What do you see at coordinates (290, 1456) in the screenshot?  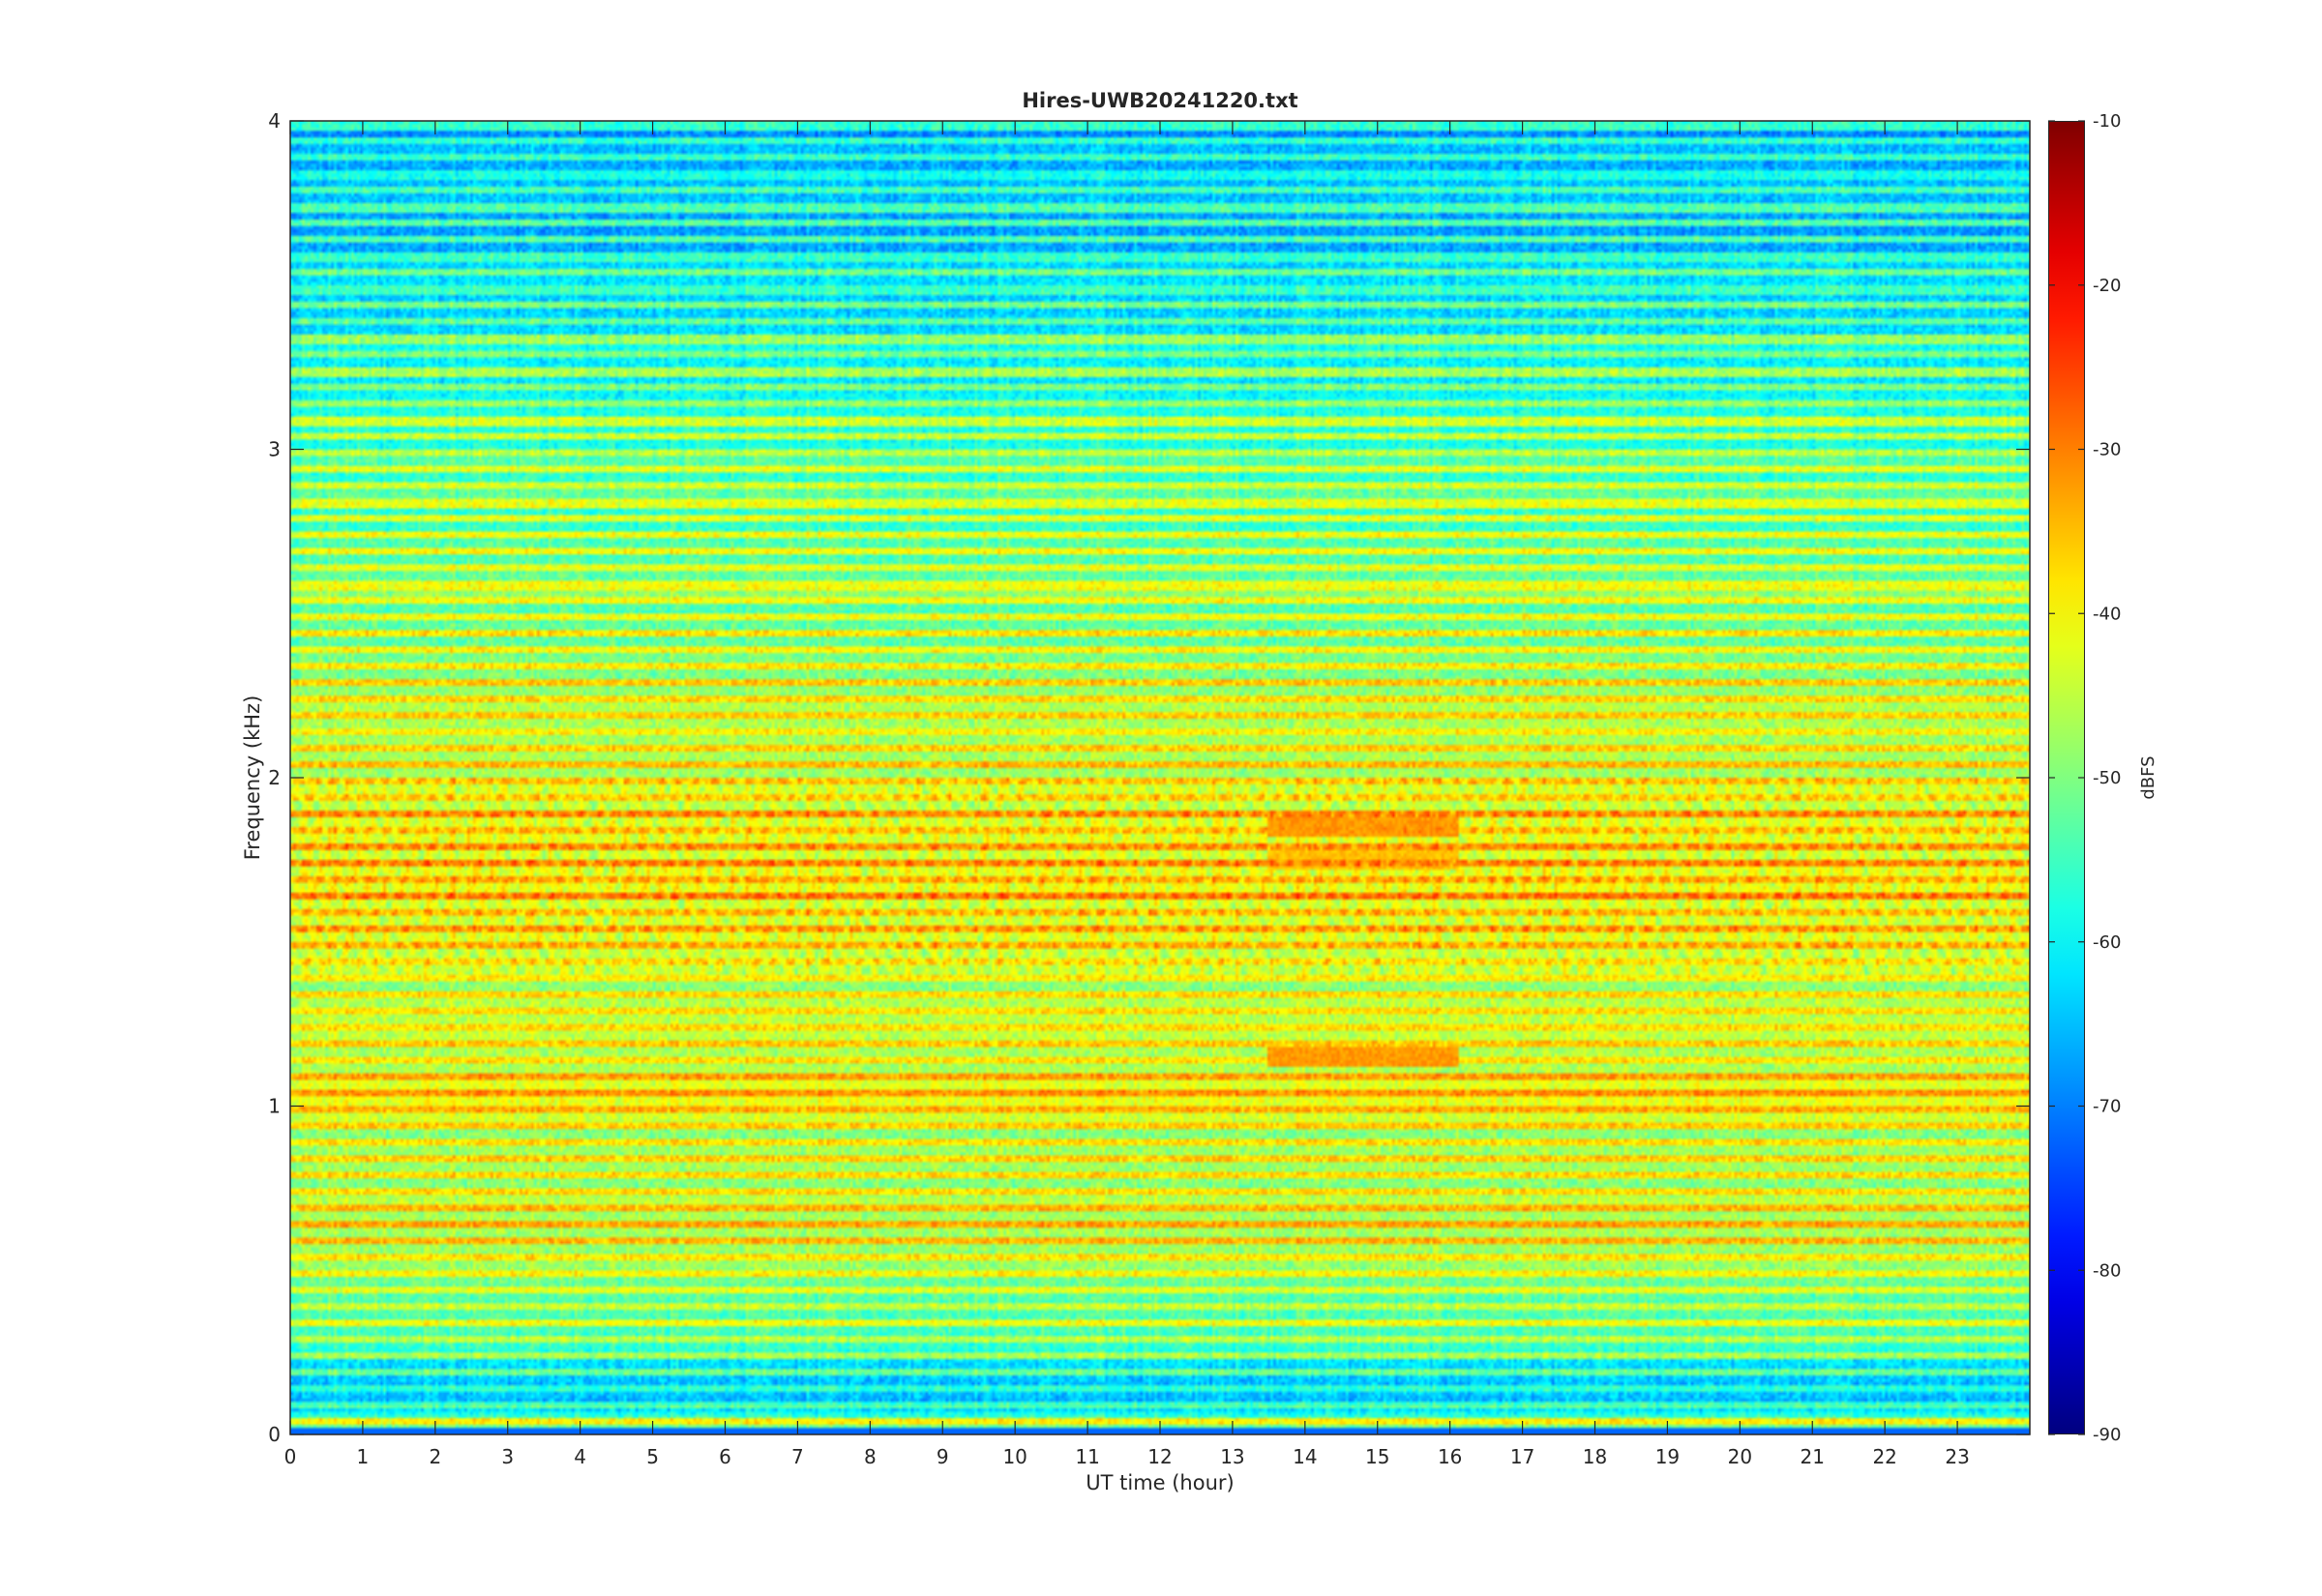 I see `x-tick-label: 0` at bounding box center [290, 1456].